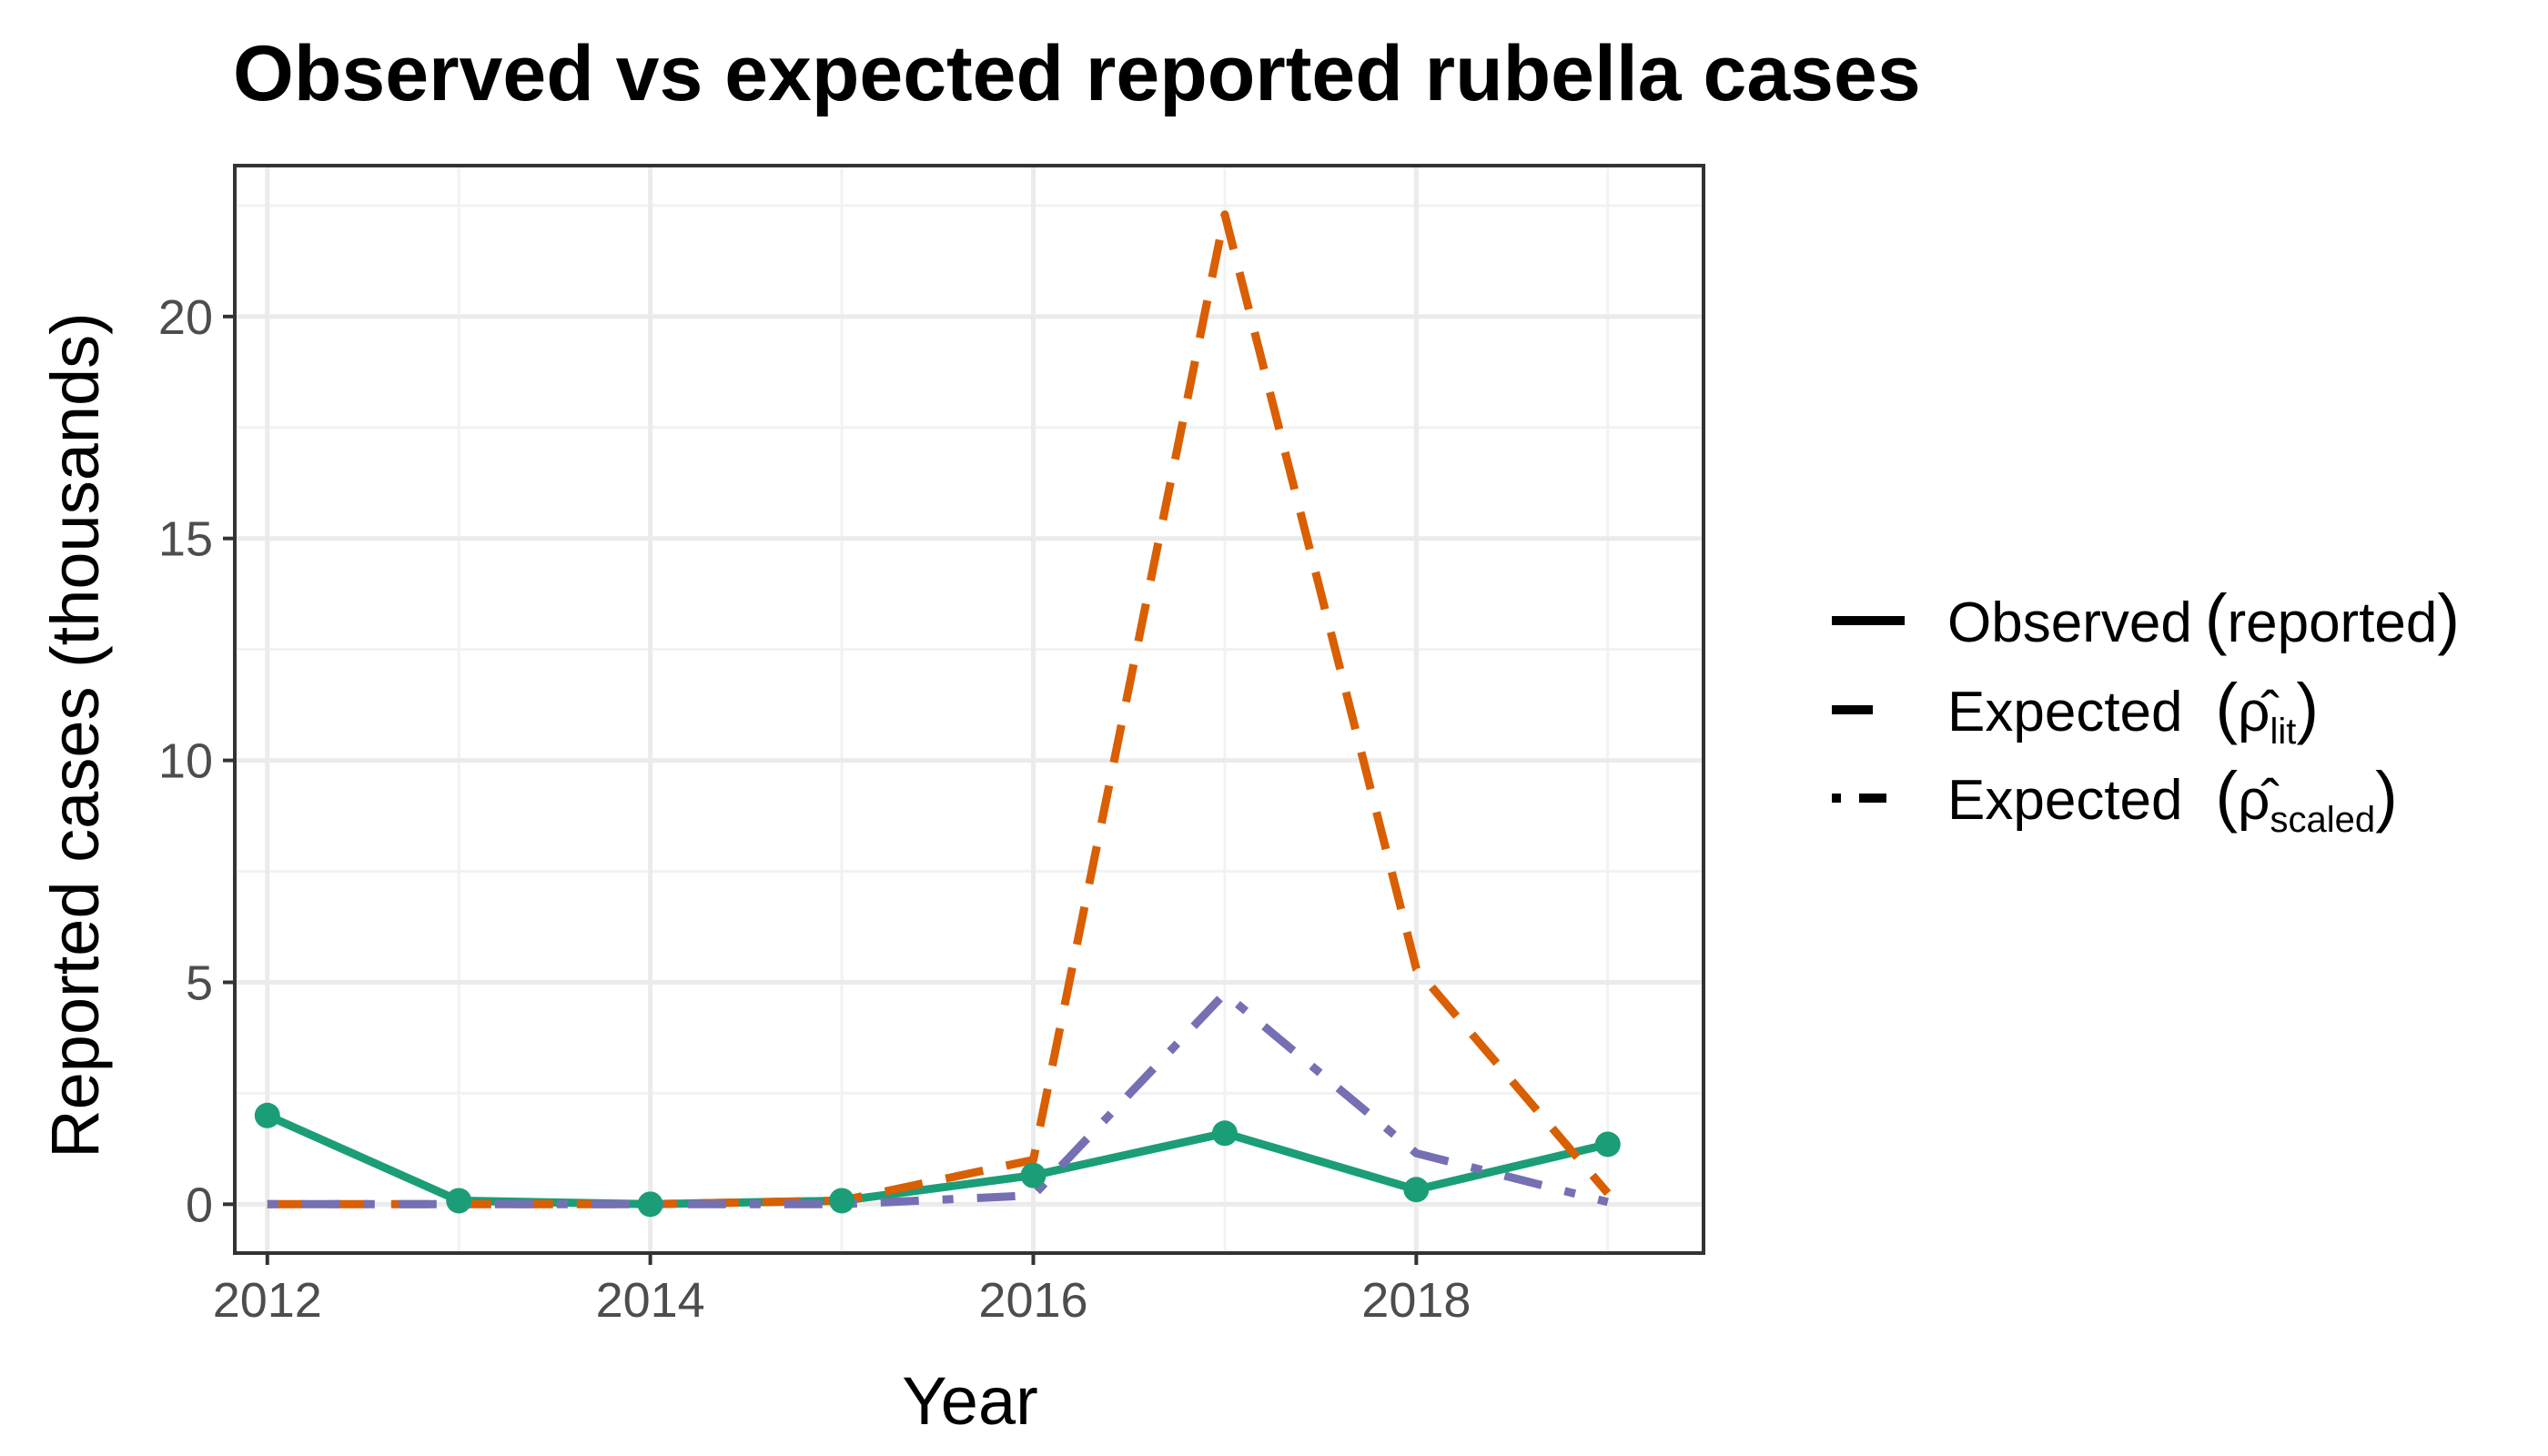  I want to click on y-axis-title: Reported cases (thousands), so click(75, 735).